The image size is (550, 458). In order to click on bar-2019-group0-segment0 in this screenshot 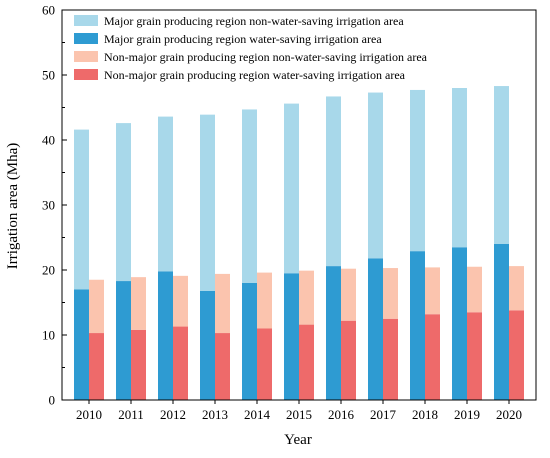, I will do `click(459, 323)`.